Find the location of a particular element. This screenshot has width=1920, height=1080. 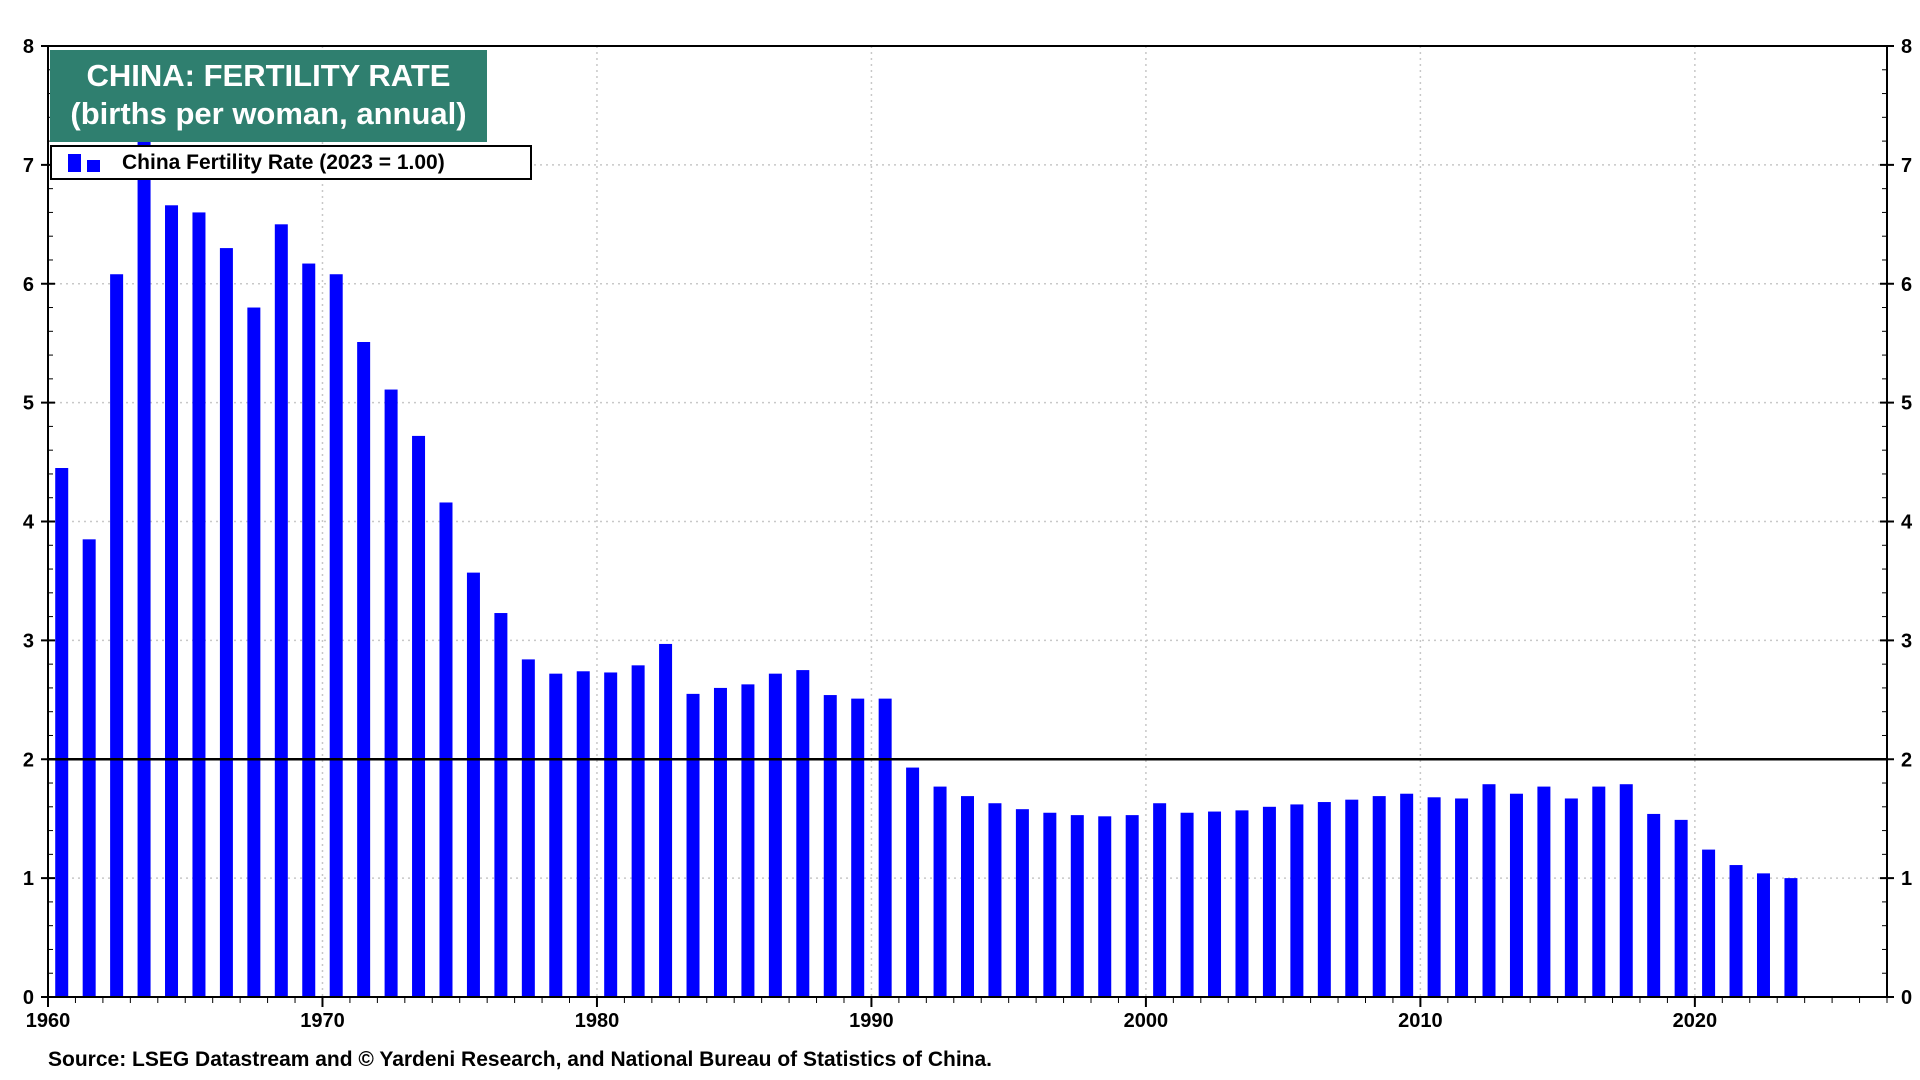

y-axis-left: 0 1 2 3 4 5 6 7 8 is located at coordinates (39, 522).